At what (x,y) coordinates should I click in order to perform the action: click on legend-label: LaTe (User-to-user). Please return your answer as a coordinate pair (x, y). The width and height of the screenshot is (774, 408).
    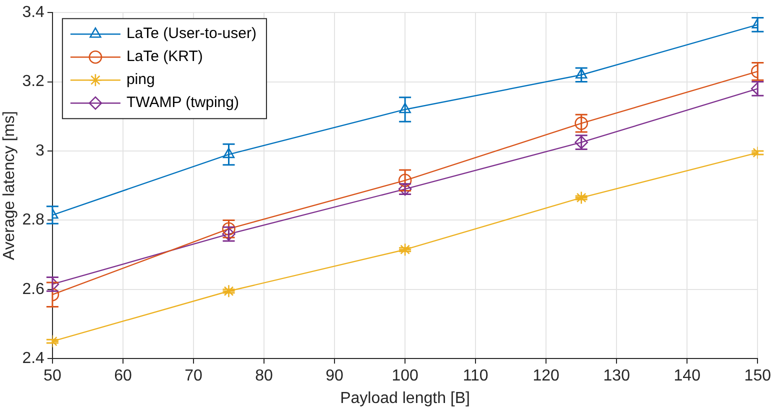
    Looking at the image, I should click on (191, 33).